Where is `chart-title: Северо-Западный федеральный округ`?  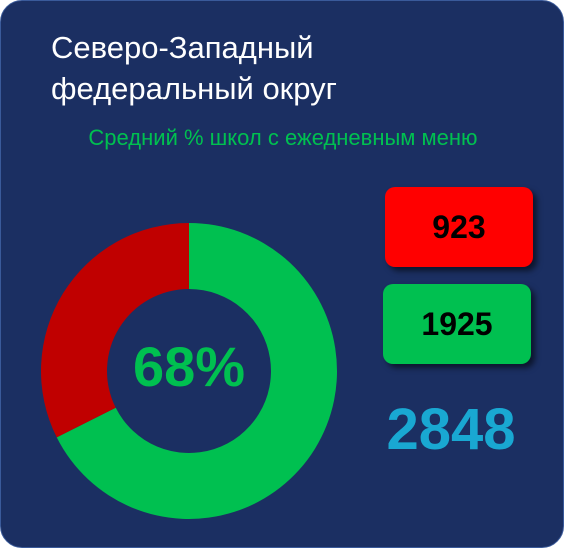
chart-title: Северо-Западный федеральный округ is located at coordinates (194, 68).